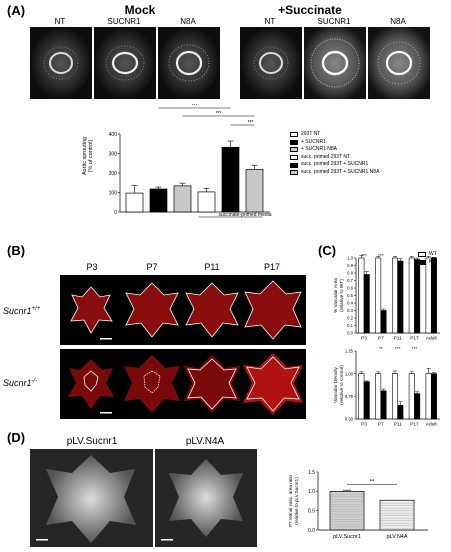 The height and width of the screenshot is (552, 451). Describe the element at coordinates (350, 295) in the screenshot. I see `area-ytick-label: 0.5` at that location.